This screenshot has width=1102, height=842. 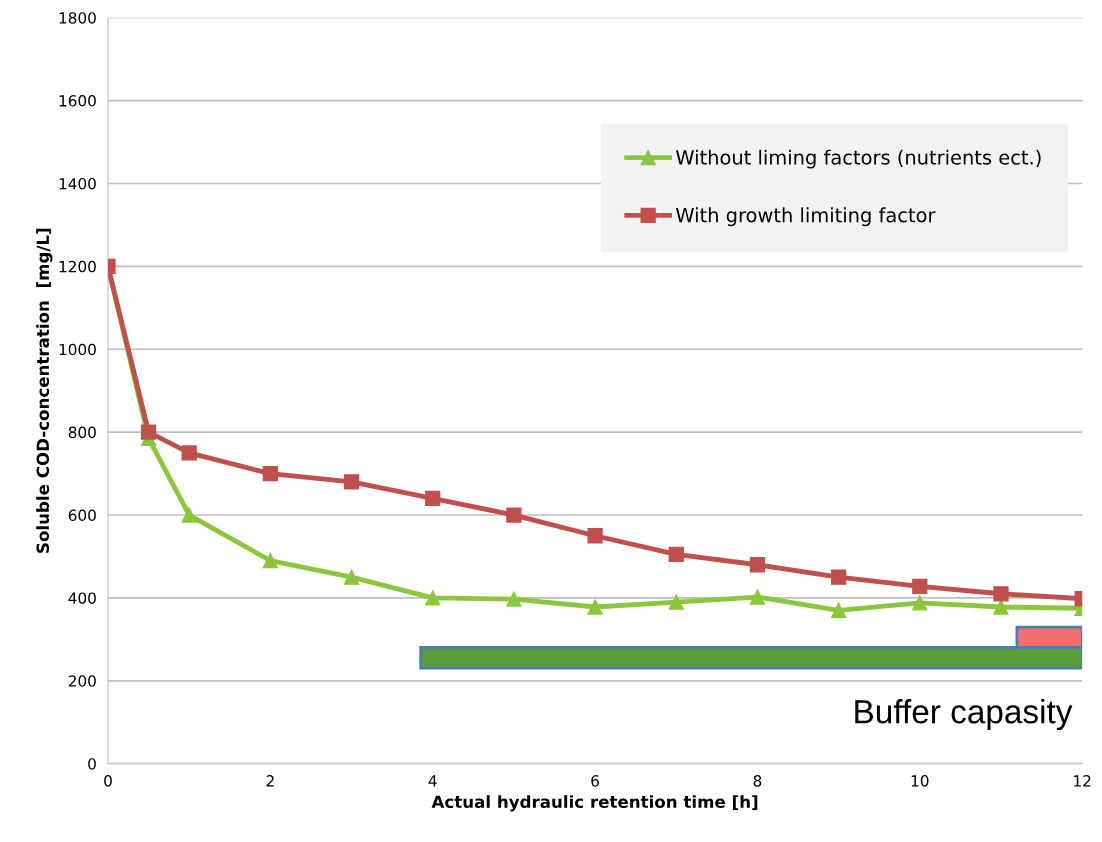 What do you see at coordinates (594, 803) in the screenshot?
I see `x-axis-title: Actual hydraulic retention time [h]` at bounding box center [594, 803].